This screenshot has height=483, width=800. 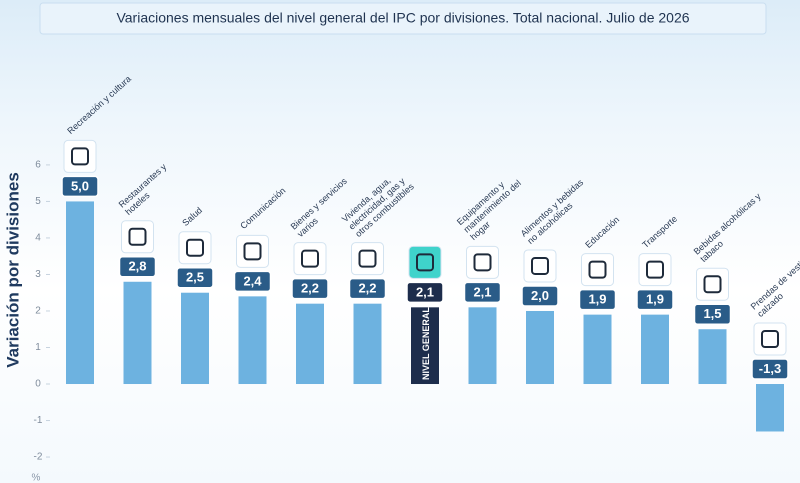 I want to click on y-axis-label: Variación por divisiones, so click(x=12, y=270).